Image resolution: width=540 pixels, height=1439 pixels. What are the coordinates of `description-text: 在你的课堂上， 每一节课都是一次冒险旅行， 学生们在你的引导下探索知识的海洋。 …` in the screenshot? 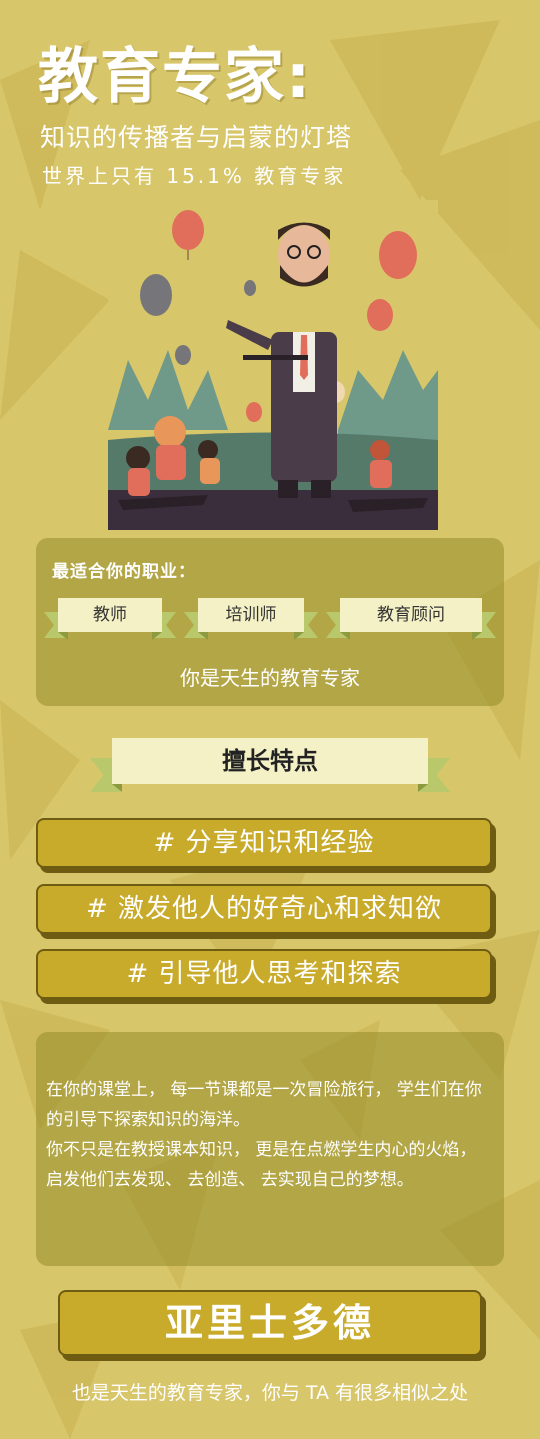 It's located at (271, 1135).